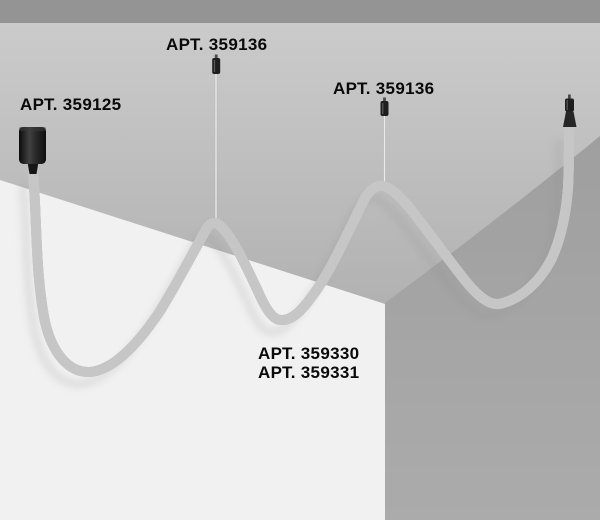 This screenshot has width=600, height=520. Describe the element at coordinates (309, 372) in the screenshot. I see `label-cord-line2: АРТ. 359331` at that location.